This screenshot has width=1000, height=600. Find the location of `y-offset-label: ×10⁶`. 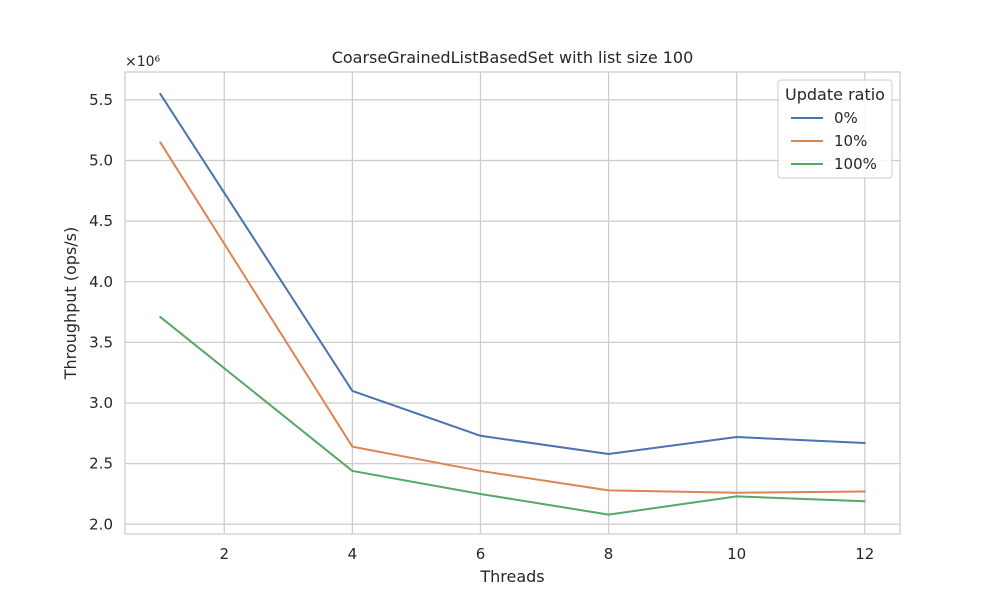

y-offset-label: ×10⁶ is located at coordinates (143, 62).